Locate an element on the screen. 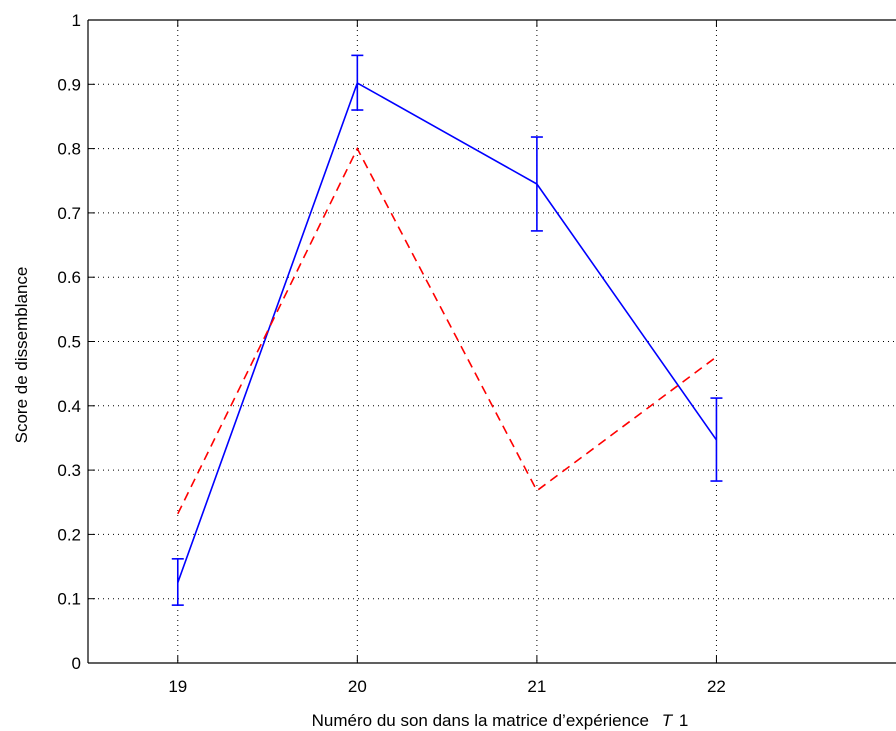 This screenshot has width=896, height=731. y-tick-label: 0.4 is located at coordinates (69, 406).